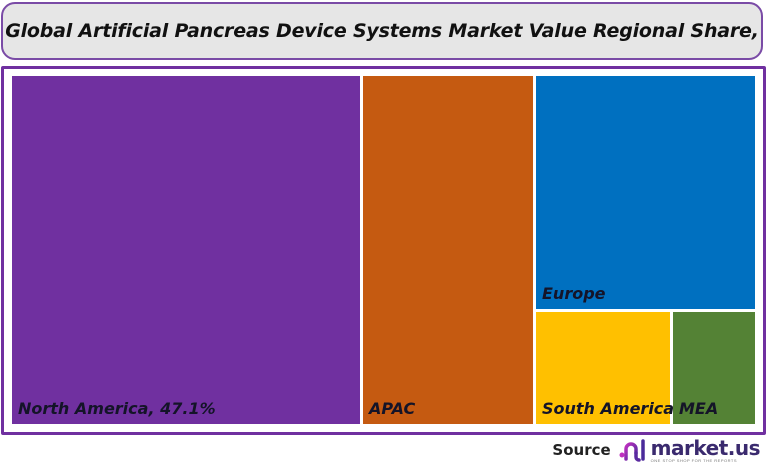 This screenshot has height=468, width=768. Describe the element at coordinates (605, 368) in the screenshot. I see `tile-south-america: South America` at that location.